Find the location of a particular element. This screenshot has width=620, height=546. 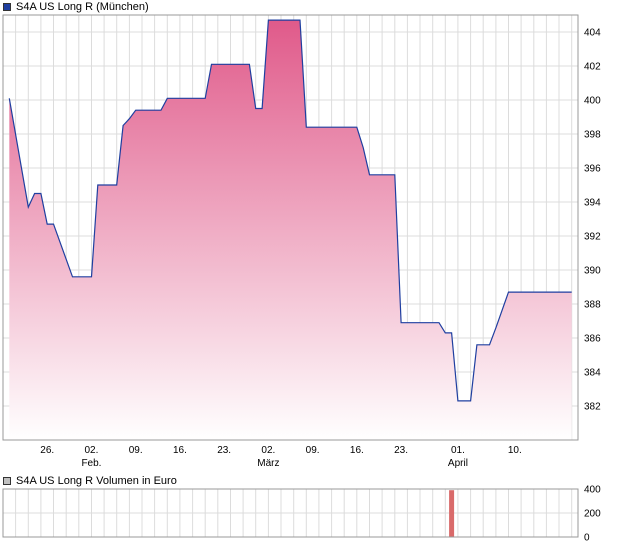

volume-bar is located at coordinates (452, 513).